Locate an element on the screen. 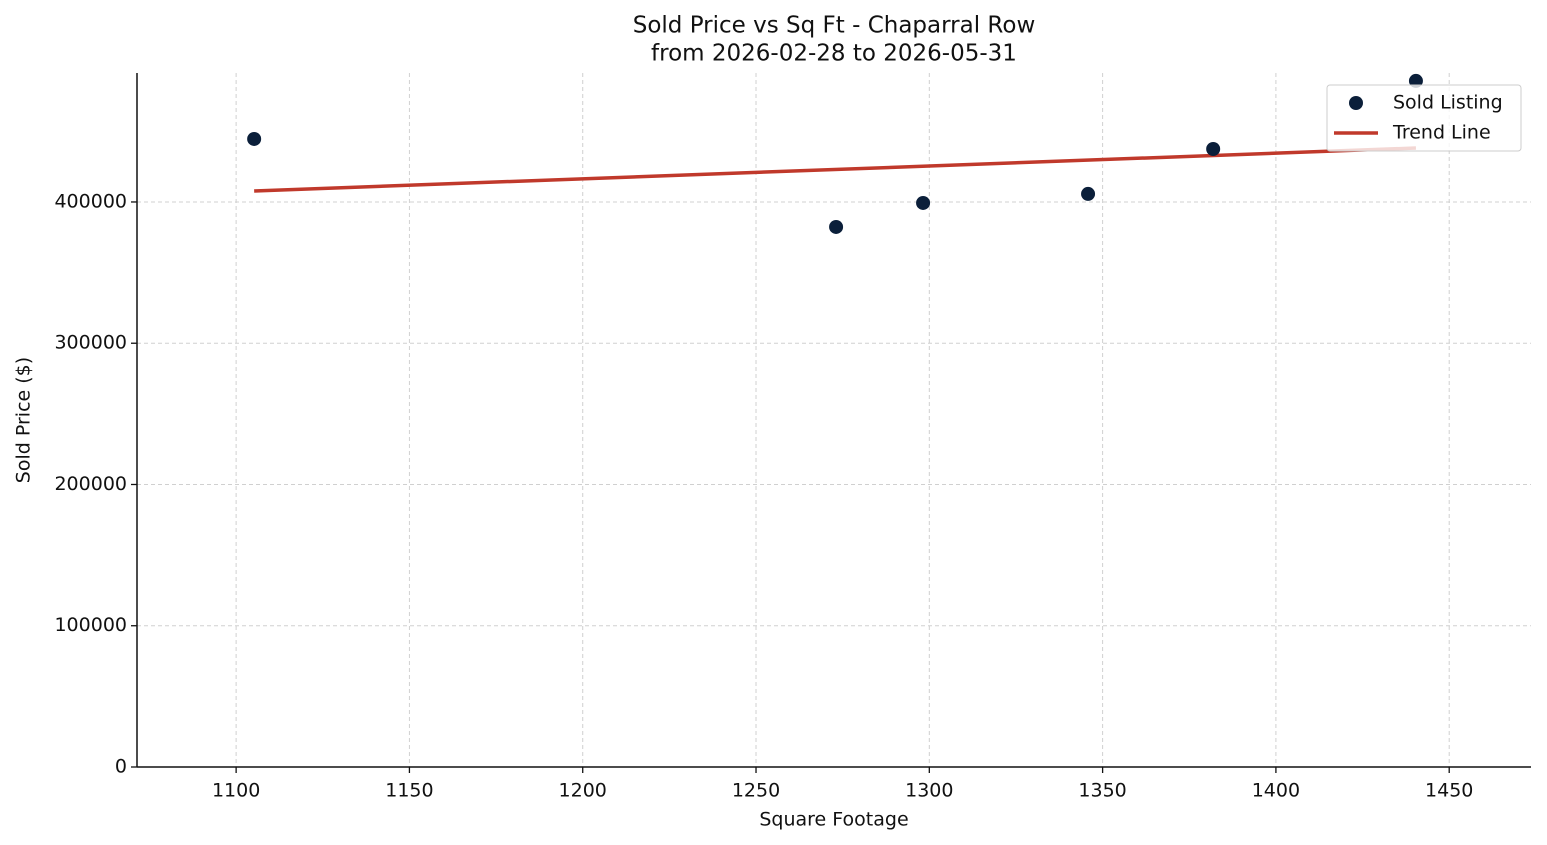 The image size is (1547, 845). y-tick-label: 300000 is located at coordinates (90, 343).